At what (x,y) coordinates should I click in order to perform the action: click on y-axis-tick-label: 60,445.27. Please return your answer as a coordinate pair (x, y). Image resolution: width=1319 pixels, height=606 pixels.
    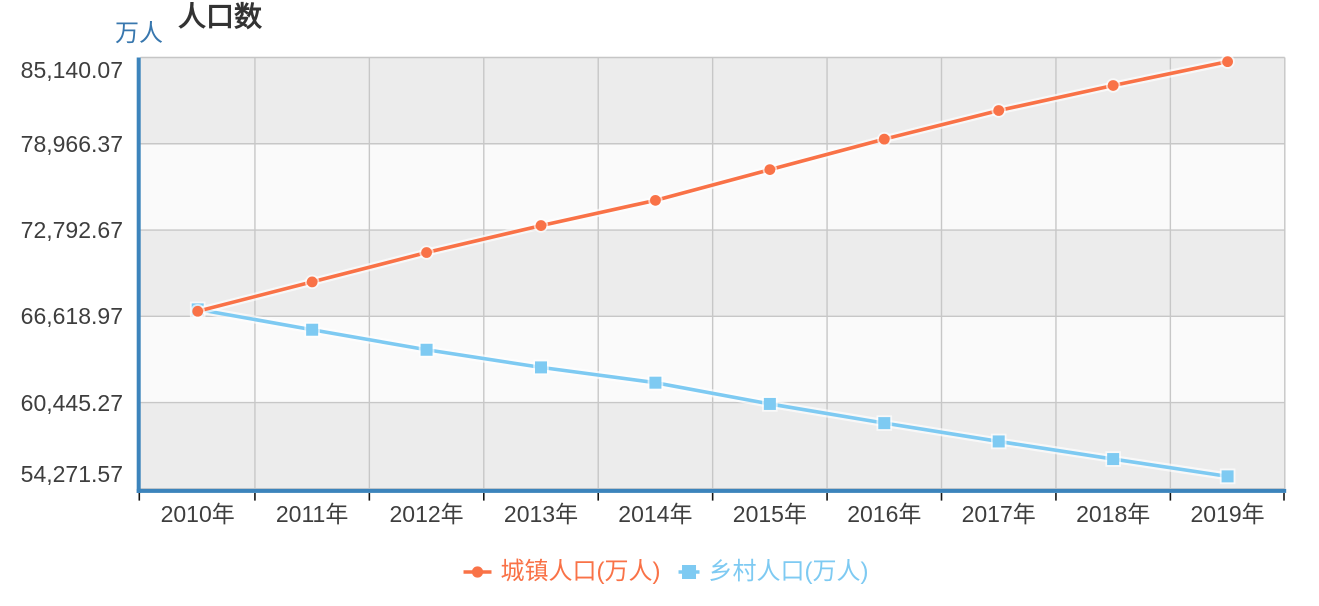
    Looking at the image, I should click on (71, 402).